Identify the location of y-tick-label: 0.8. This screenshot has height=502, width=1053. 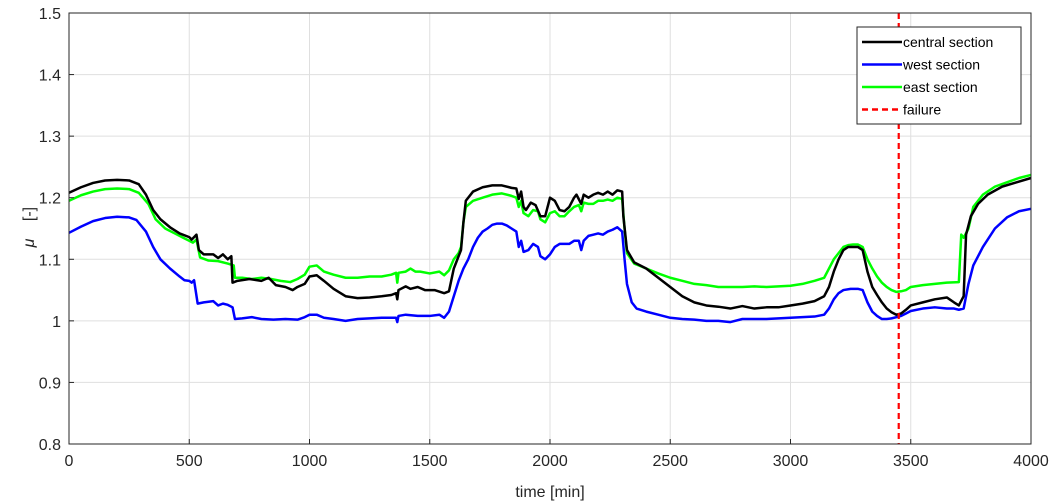
(50, 445).